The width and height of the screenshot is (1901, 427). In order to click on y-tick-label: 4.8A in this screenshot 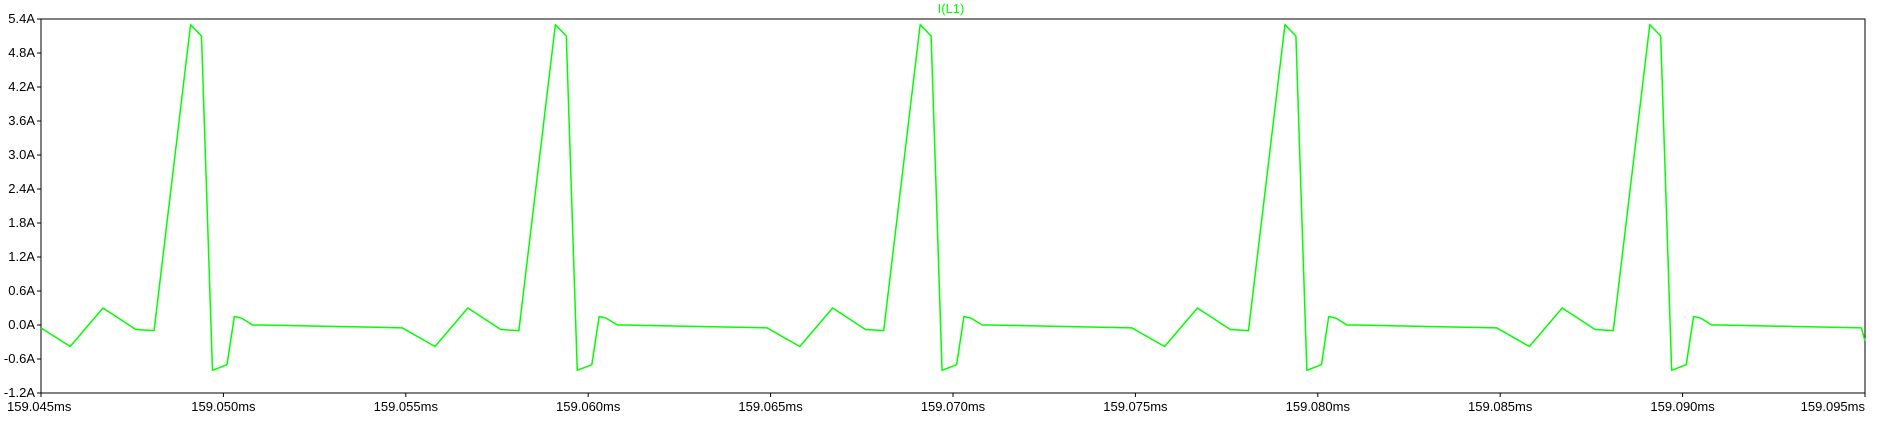, I will do `click(21, 52)`.